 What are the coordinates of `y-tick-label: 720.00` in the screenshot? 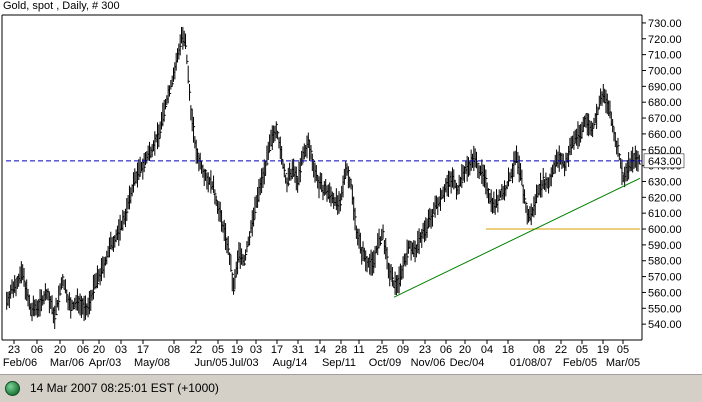 It's located at (665, 40).